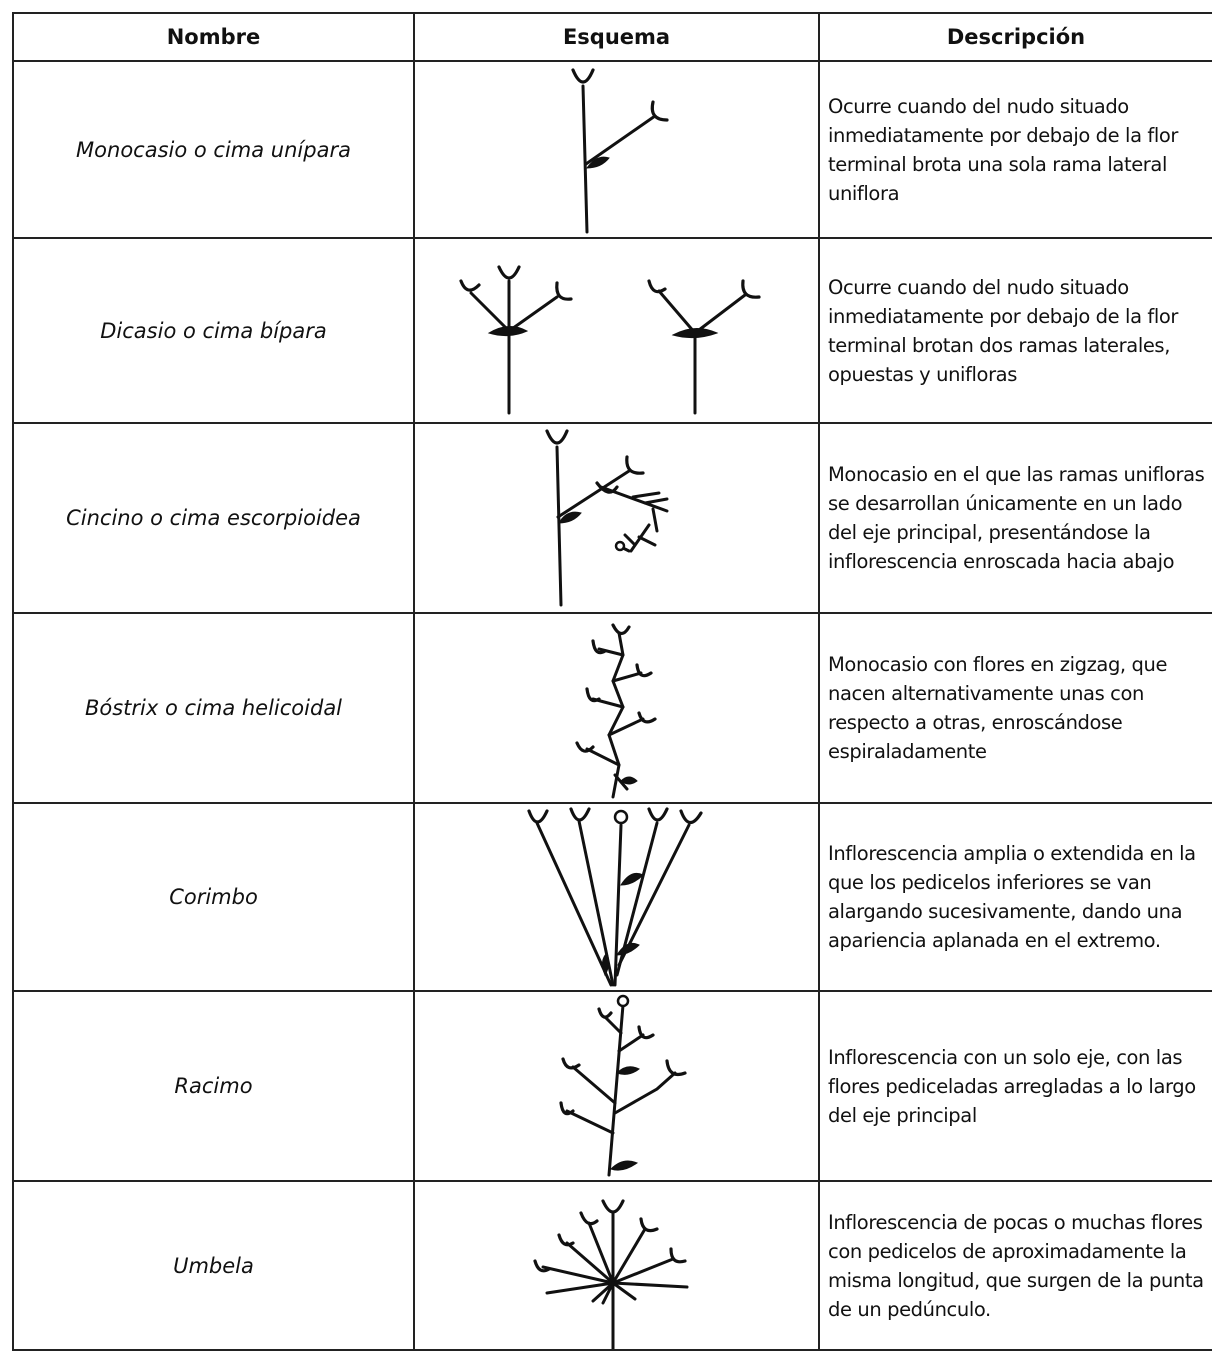 The image size is (1212, 1361). Describe the element at coordinates (213, 1265) in the screenshot. I see `name-cell: Umbela` at that location.